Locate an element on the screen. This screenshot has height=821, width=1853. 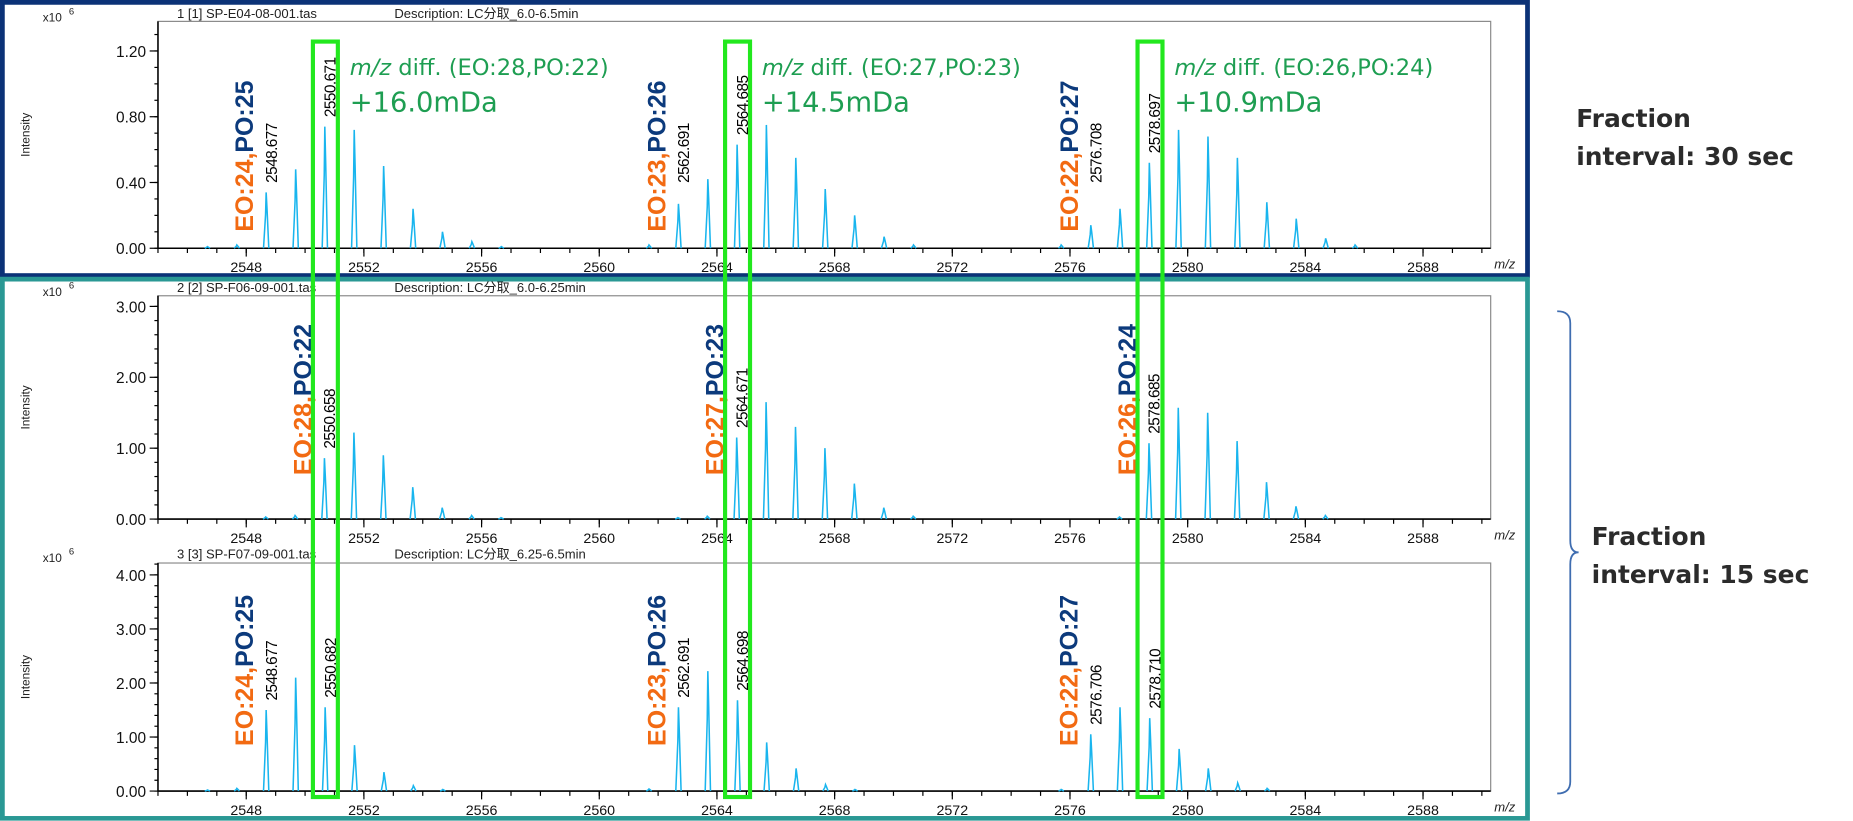
y-tick-label: 3.00 is located at coordinates (131, 307).